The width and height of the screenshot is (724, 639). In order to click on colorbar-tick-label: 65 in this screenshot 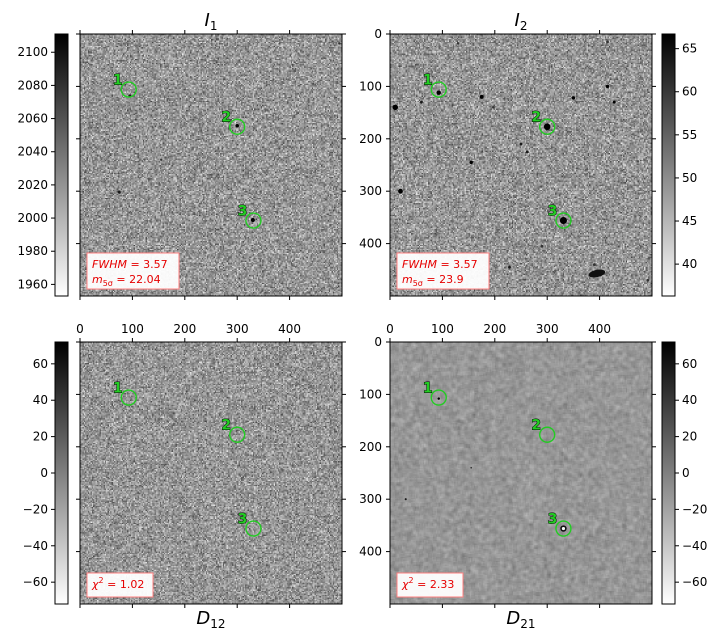, I will do `click(689, 49)`.